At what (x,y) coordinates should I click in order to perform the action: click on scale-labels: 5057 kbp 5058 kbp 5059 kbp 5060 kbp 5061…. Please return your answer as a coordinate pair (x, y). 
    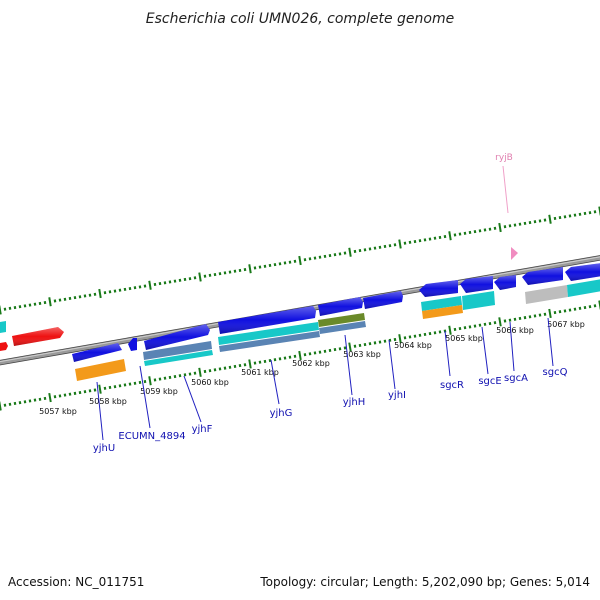
    Looking at the image, I should click on (312, 368).